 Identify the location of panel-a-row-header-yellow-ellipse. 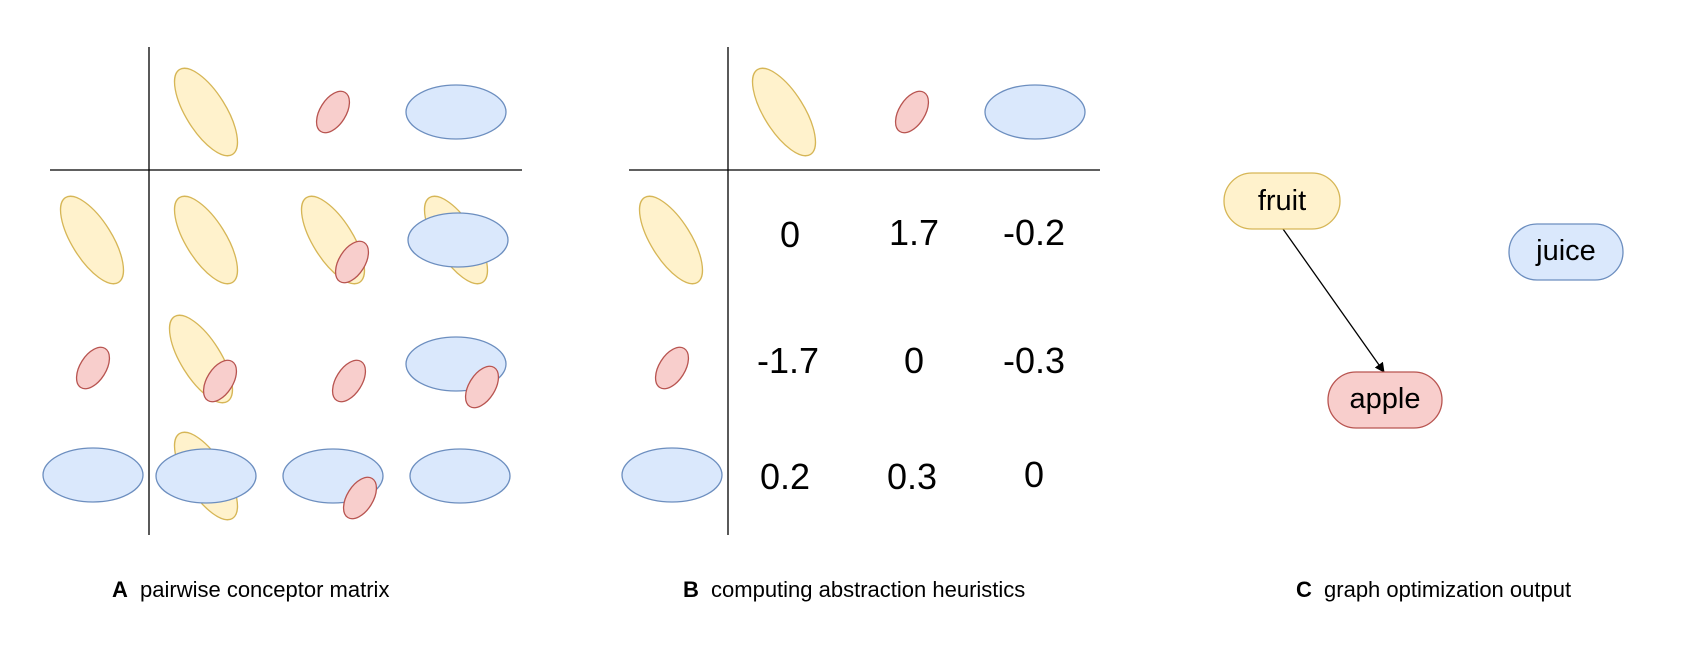
(92, 240).